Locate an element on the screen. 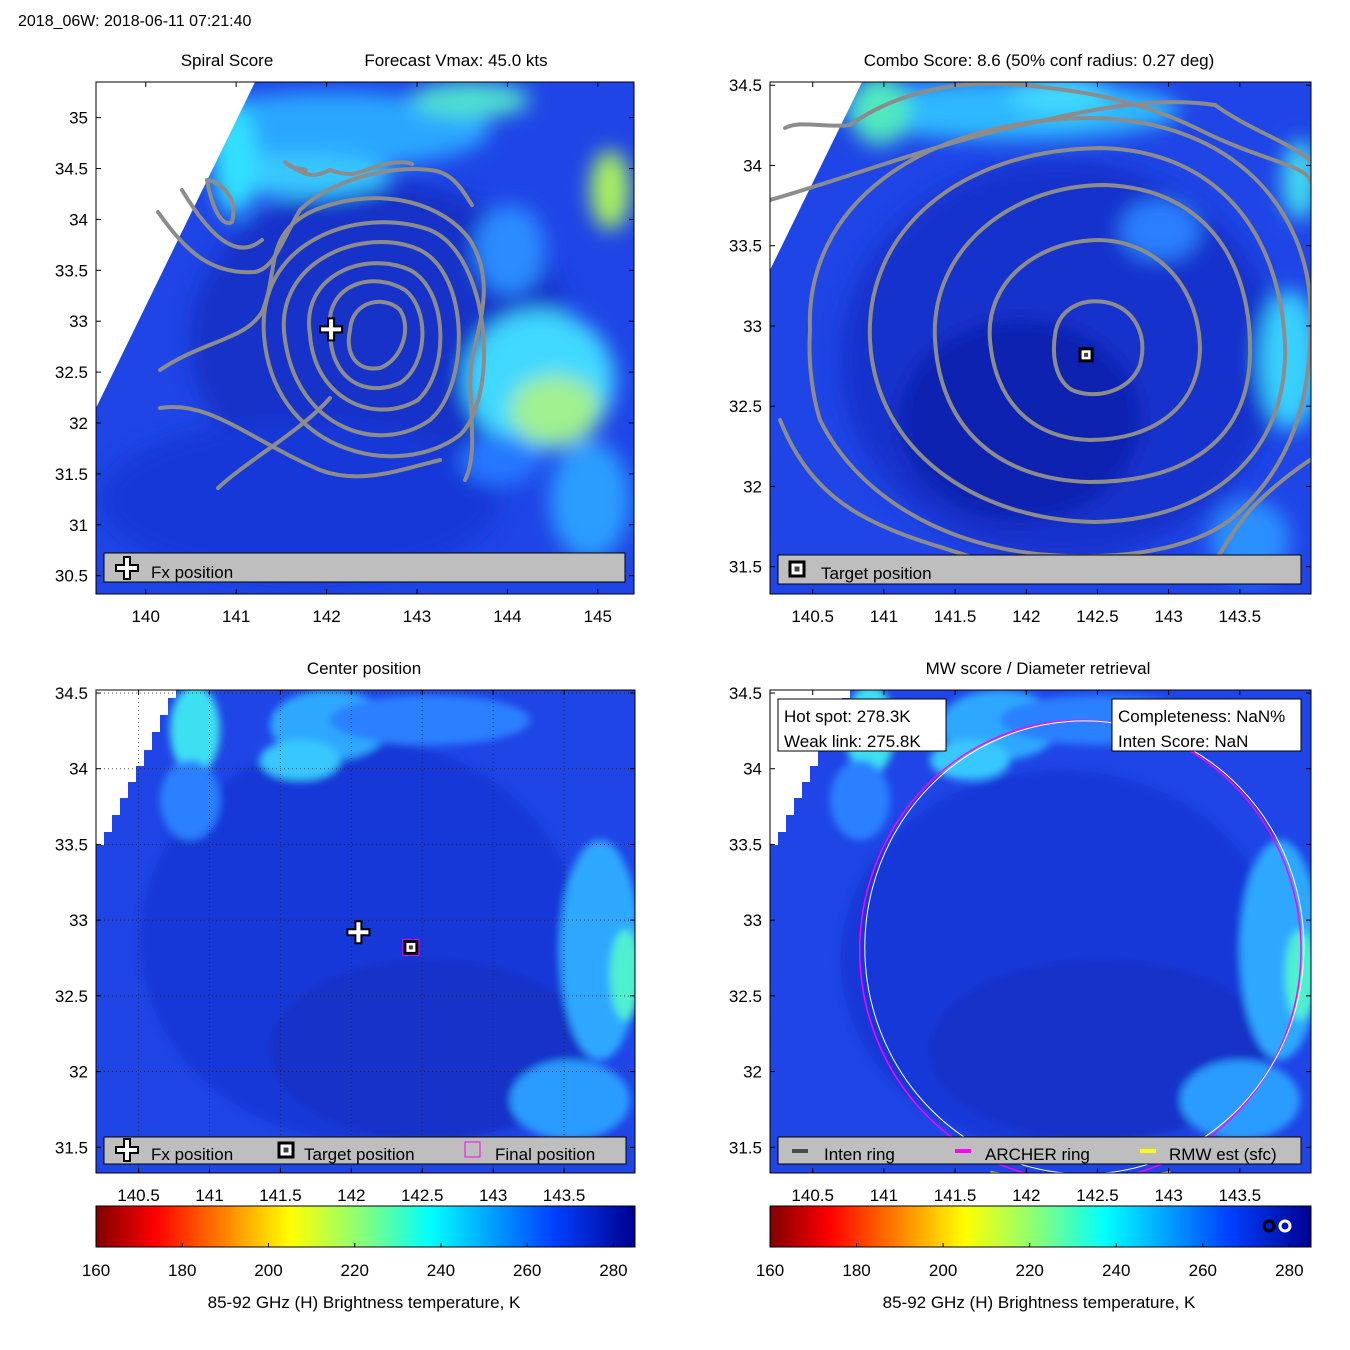 The width and height of the screenshot is (1350, 1350). x-tick-label: 141.5 is located at coordinates (280, 1195).